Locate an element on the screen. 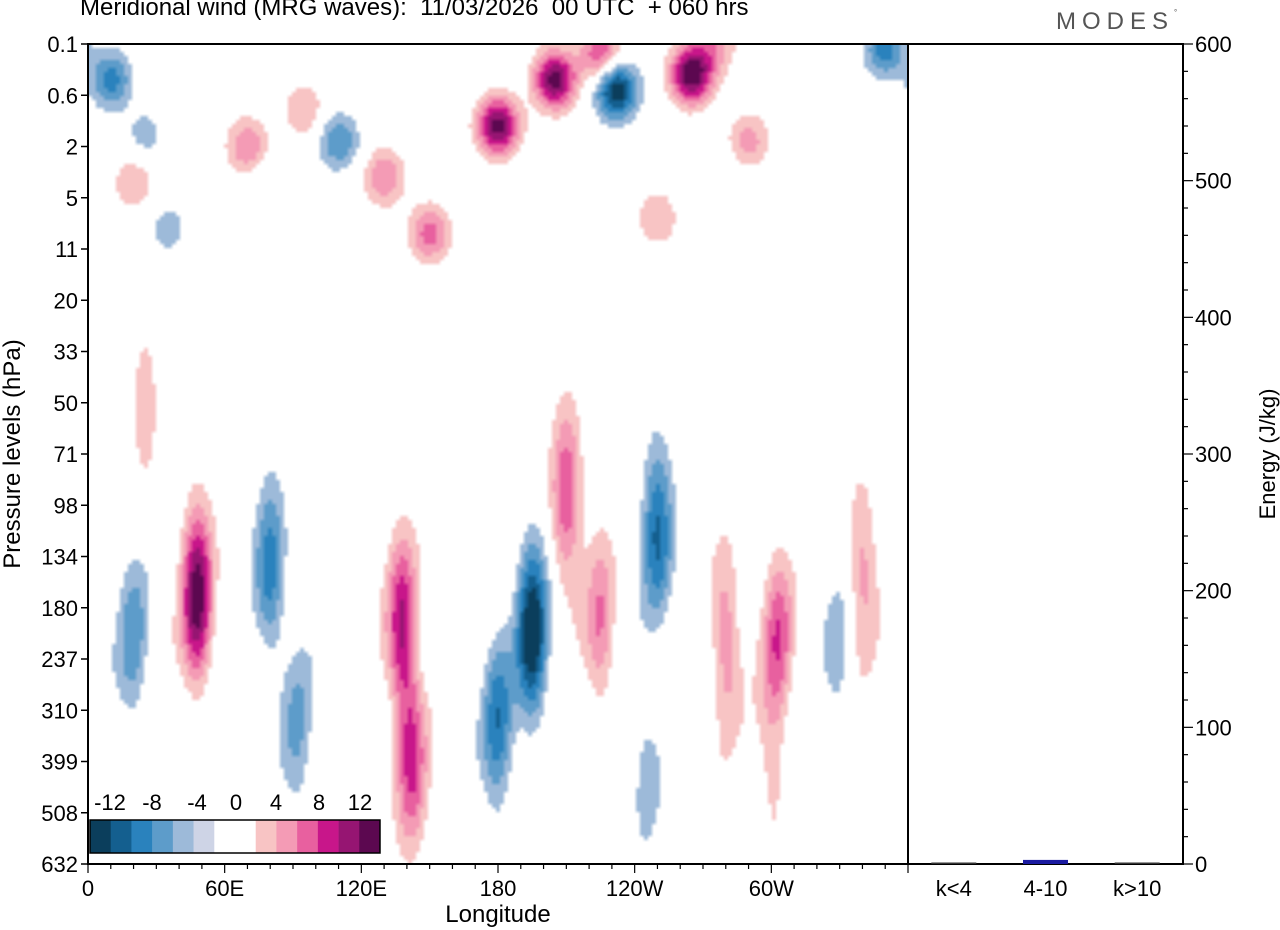 The height and width of the screenshot is (930, 1280). y-tick-label: 2 is located at coordinates (72, 147).